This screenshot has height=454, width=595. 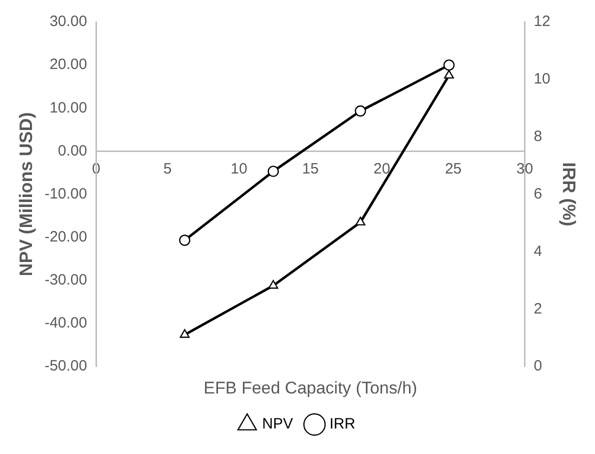 What do you see at coordinates (167, 169) in the screenshot?
I see `x-tick-label: 5` at bounding box center [167, 169].